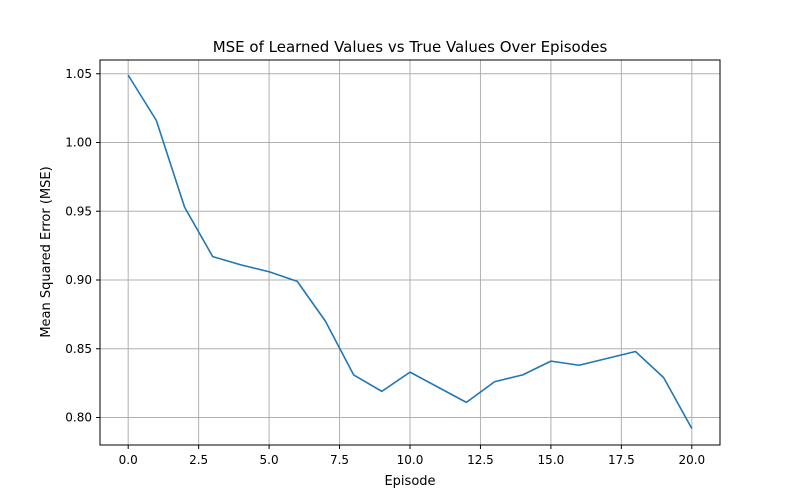  I want to click on x-axis-ticks: 0.0 2.5 5.0 7.5 10.0 12.5 15.0 17.5 20.0, so click(412, 456).